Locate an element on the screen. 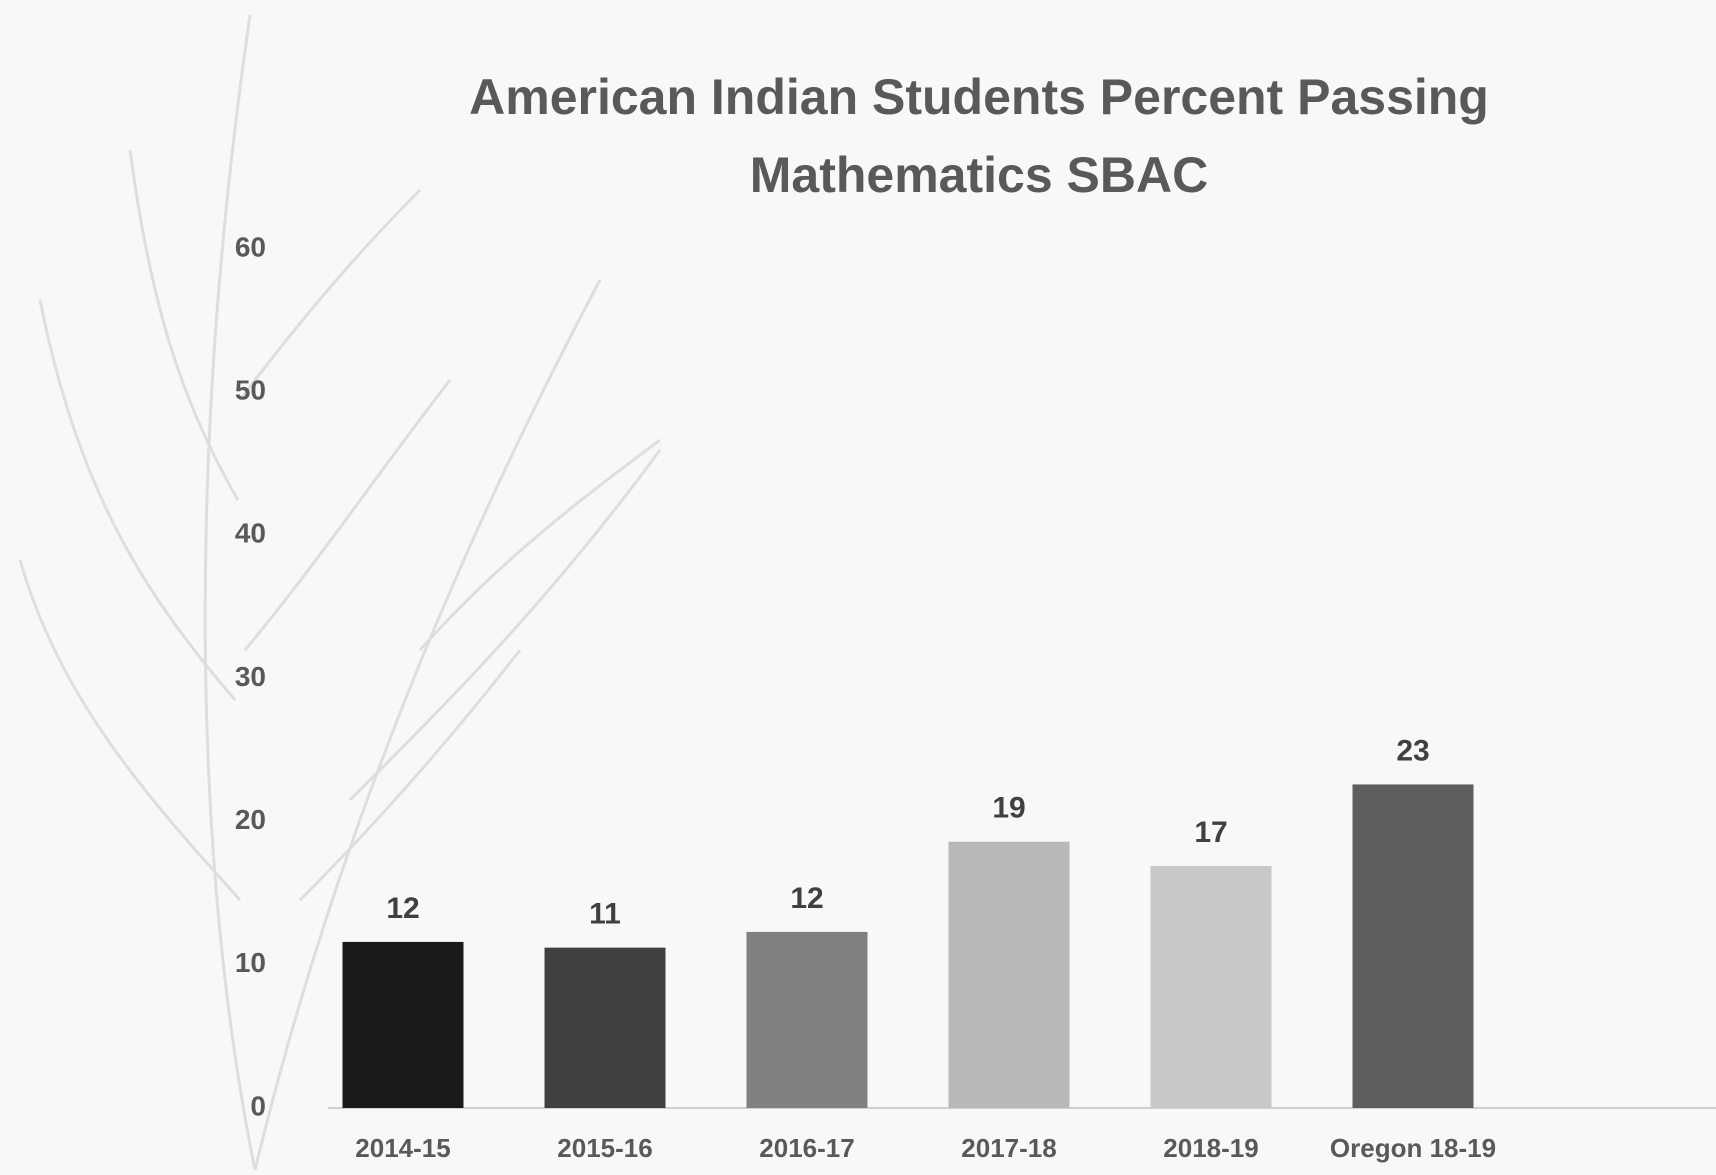 The image size is (1716, 1175). x-tick-label: 2016-17 is located at coordinates (806, 1148).